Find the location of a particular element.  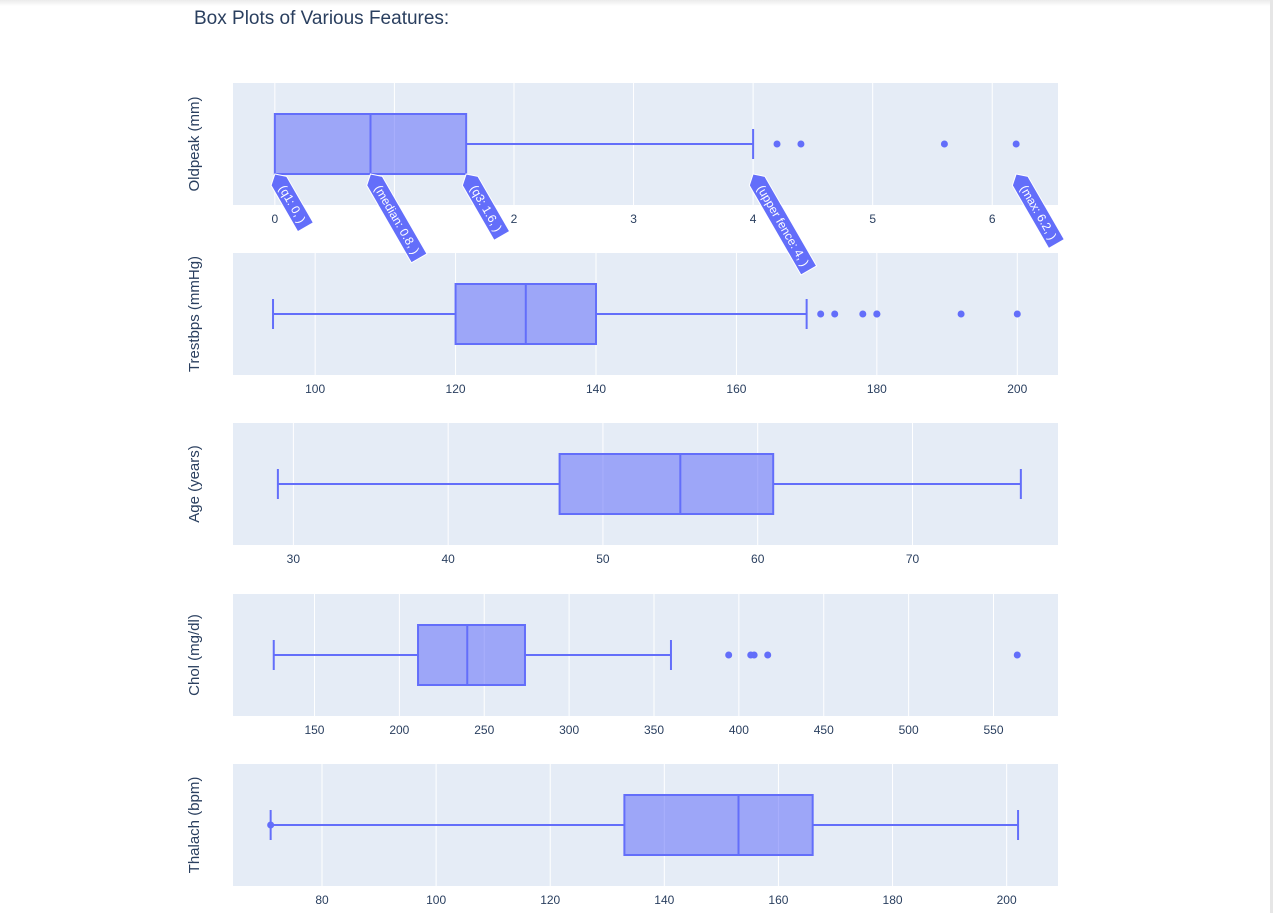

x-tick-label: 70 is located at coordinates (913, 559).